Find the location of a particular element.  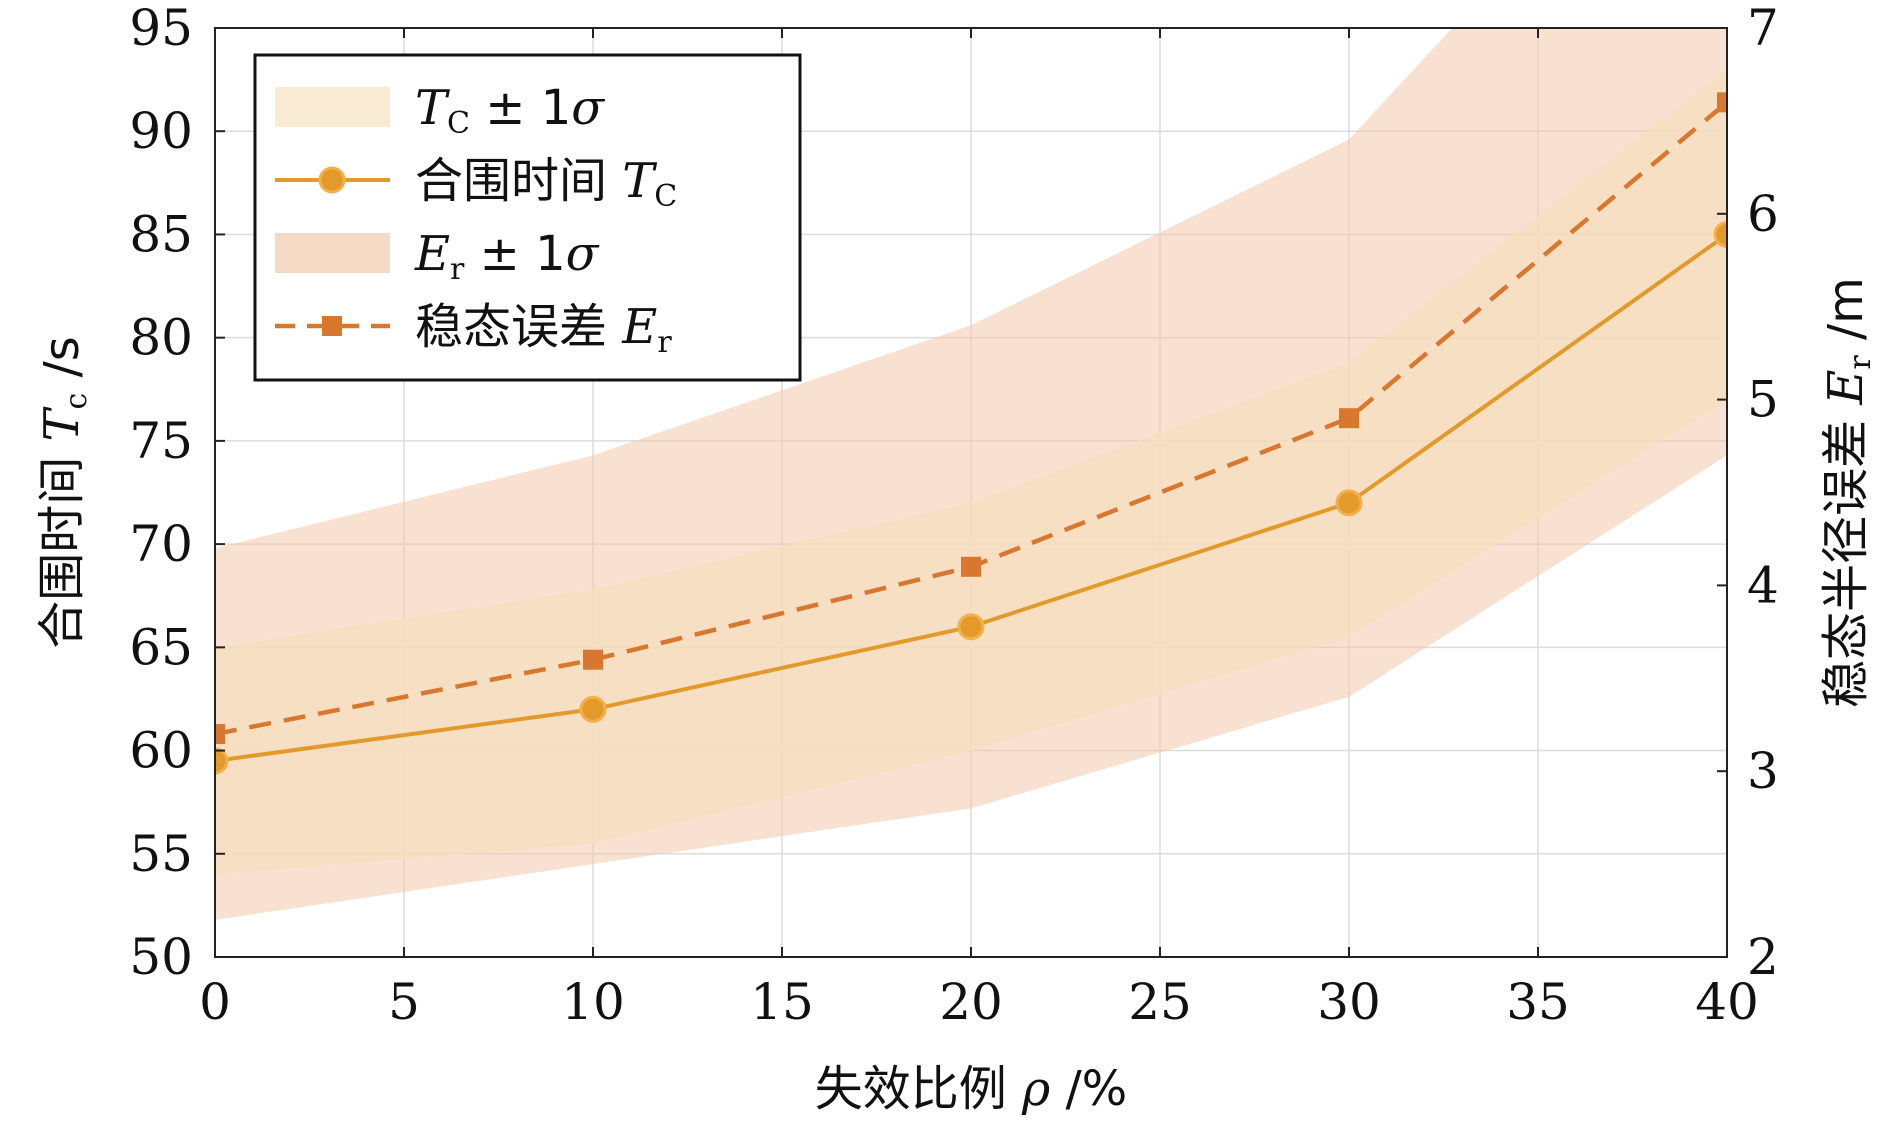

y-left-tick-label: 70 is located at coordinates (161, 544).